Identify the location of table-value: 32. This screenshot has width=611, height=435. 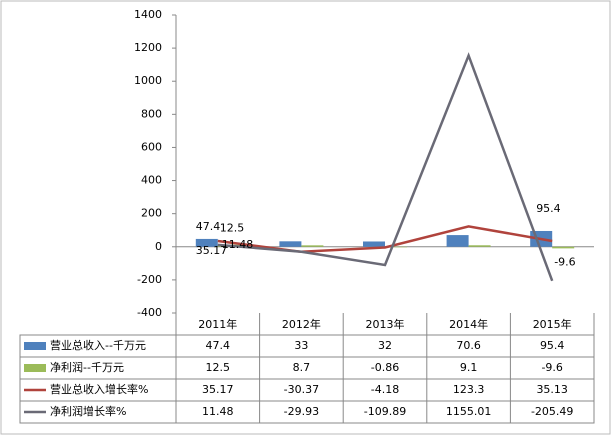
(385, 345).